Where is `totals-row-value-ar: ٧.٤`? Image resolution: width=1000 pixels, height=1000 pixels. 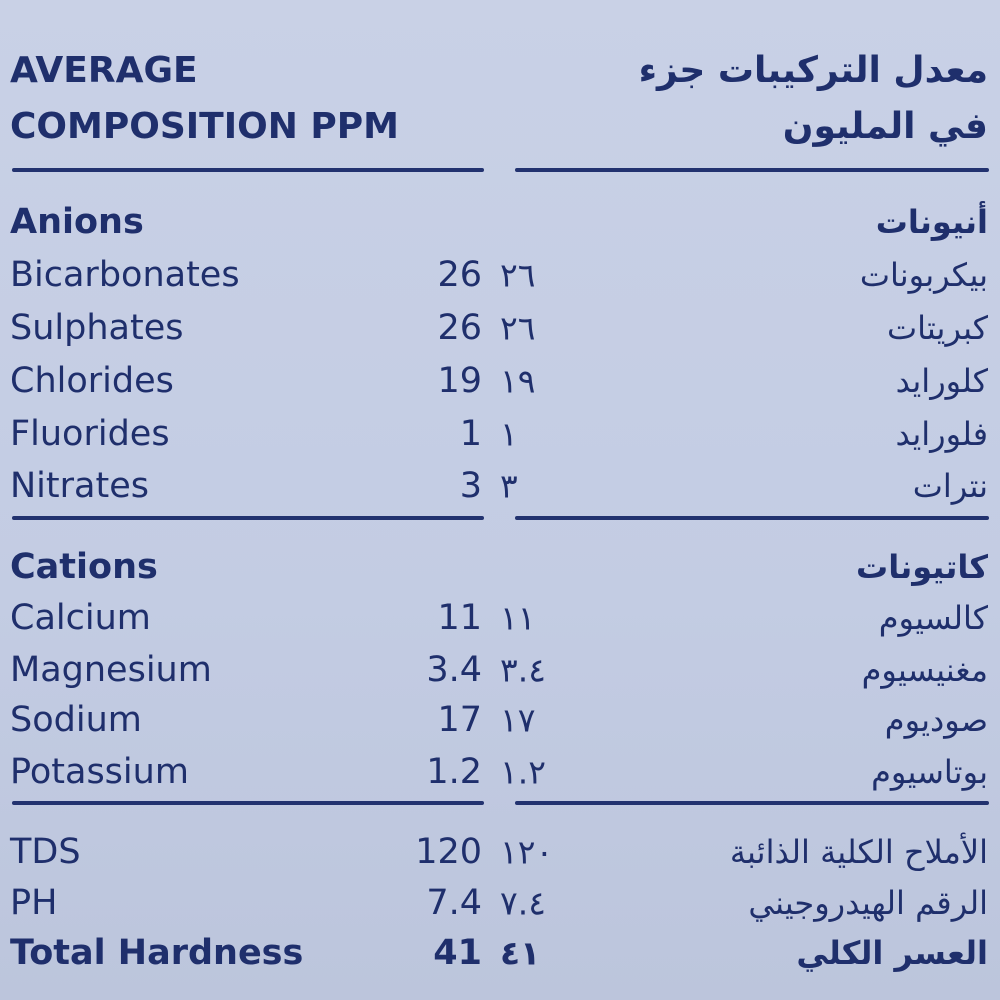 totals-row-value-ar: ٧.٤ is located at coordinates (523, 903).